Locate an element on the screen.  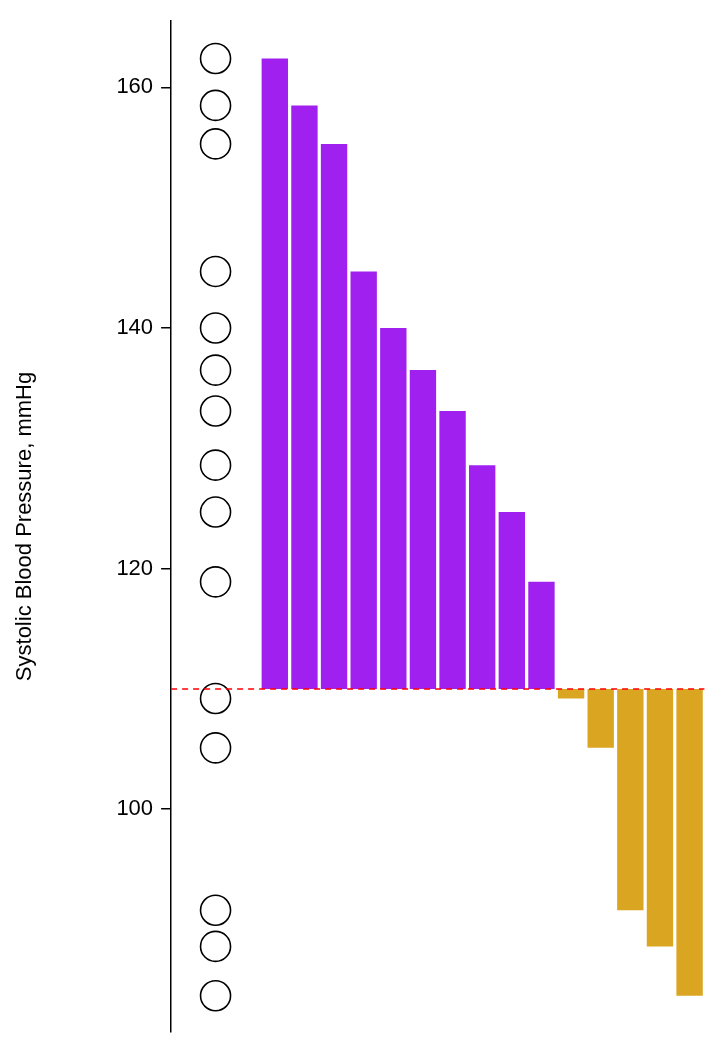
y-tick-label: 160 is located at coordinates (135, 86).